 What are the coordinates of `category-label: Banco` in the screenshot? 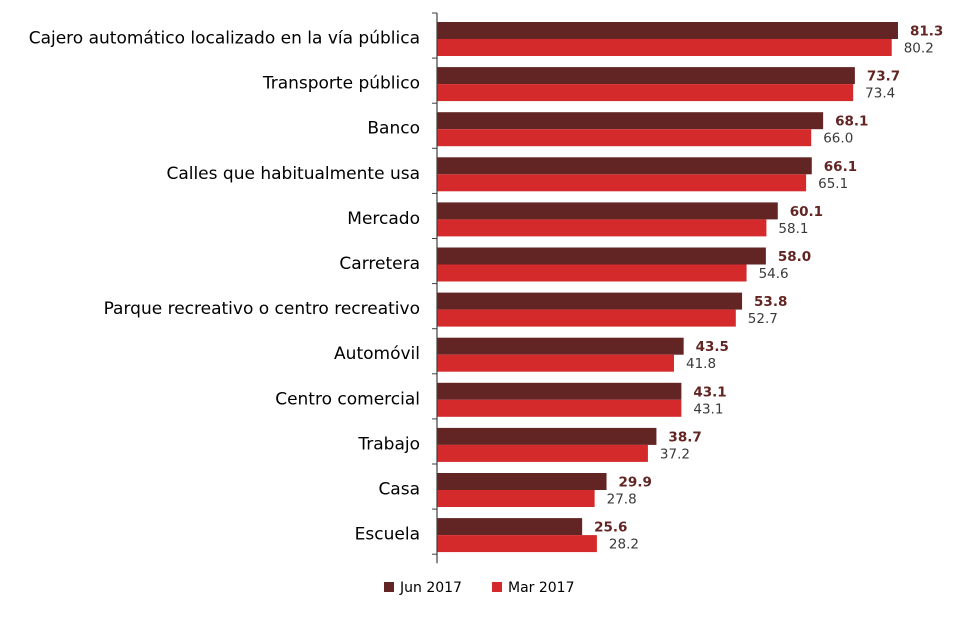 It's located at (393, 129).